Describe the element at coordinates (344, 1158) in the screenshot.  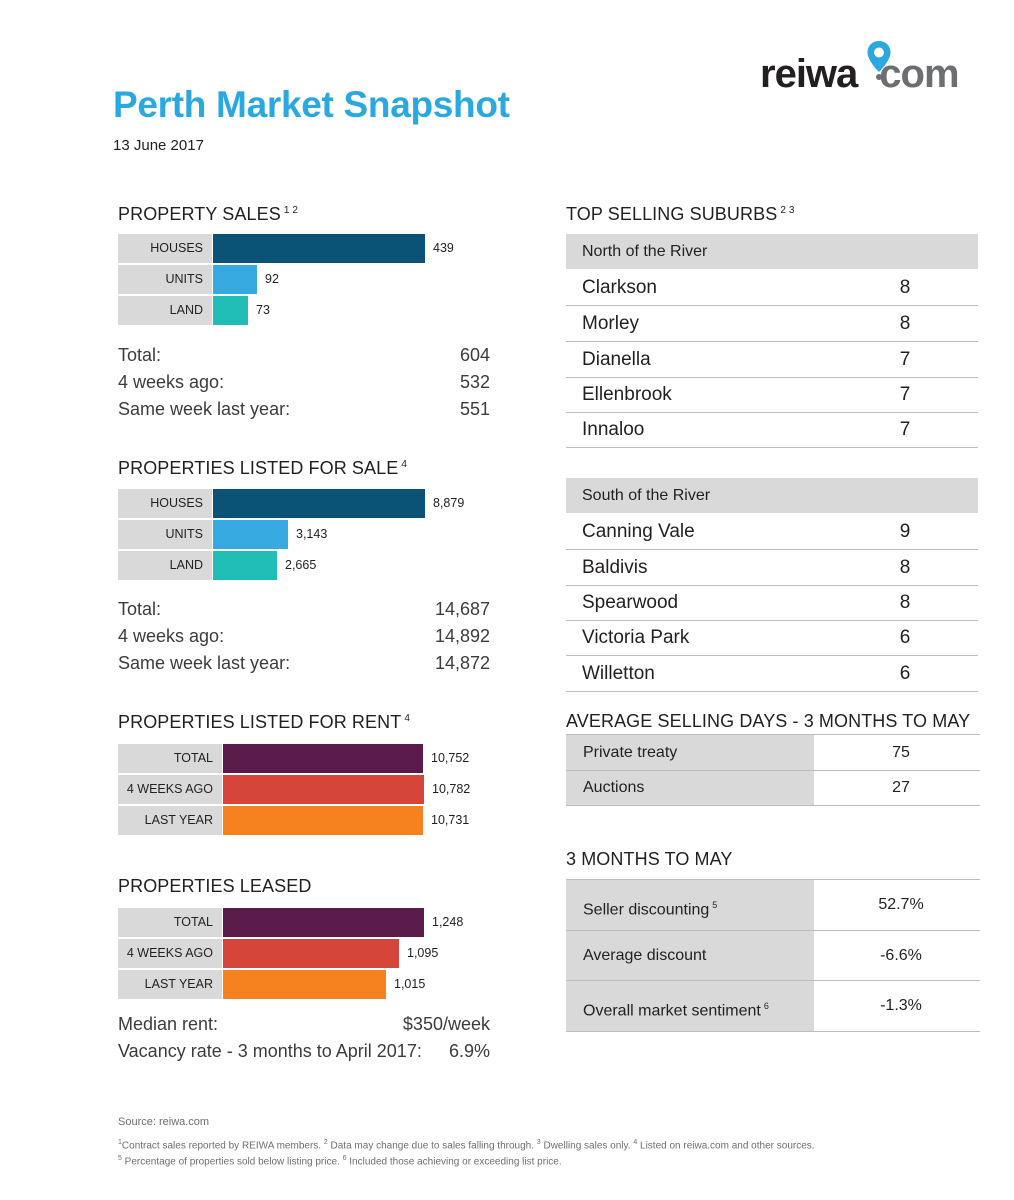
I see `footnote-marker: 6` at that location.